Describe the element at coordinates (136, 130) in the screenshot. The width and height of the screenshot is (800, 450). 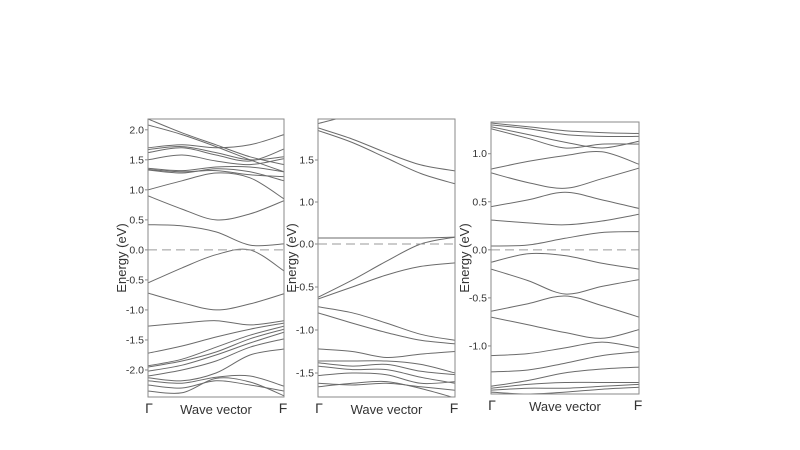
I see `y-tick-label: 2.0` at that location.